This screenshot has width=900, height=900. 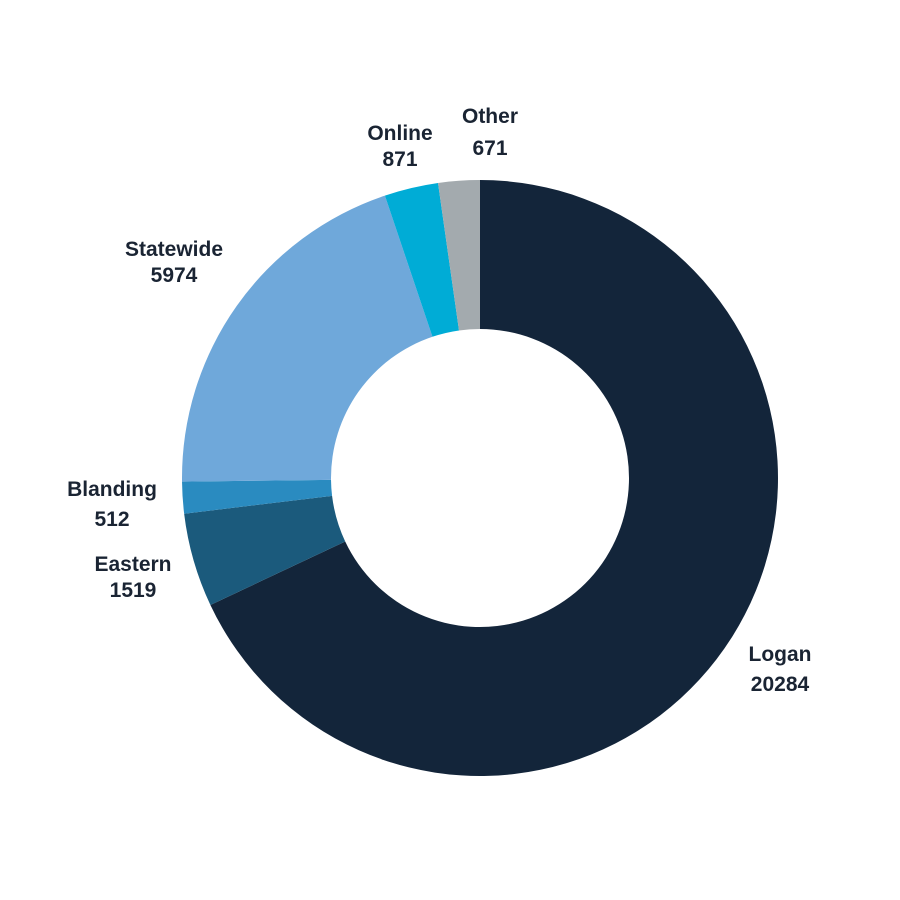 What do you see at coordinates (133, 578) in the screenshot?
I see `label-eastern: Eastern 1519` at bounding box center [133, 578].